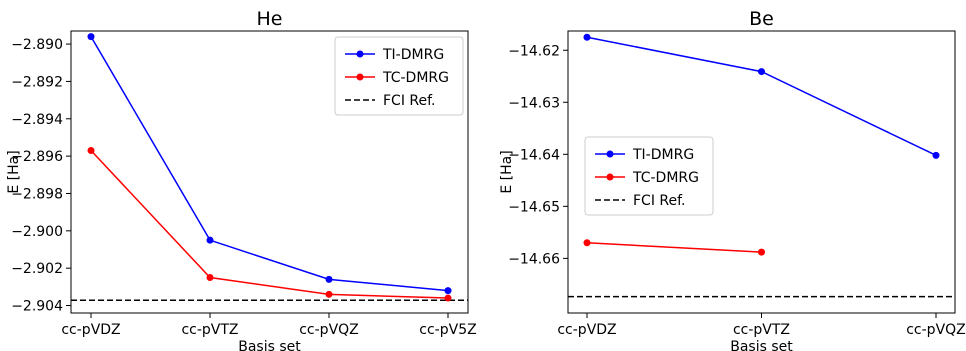 The image size is (966, 351). Describe the element at coordinates (534, 259) in the screenshot. I see `y-tick-label: −14.66` at that location.